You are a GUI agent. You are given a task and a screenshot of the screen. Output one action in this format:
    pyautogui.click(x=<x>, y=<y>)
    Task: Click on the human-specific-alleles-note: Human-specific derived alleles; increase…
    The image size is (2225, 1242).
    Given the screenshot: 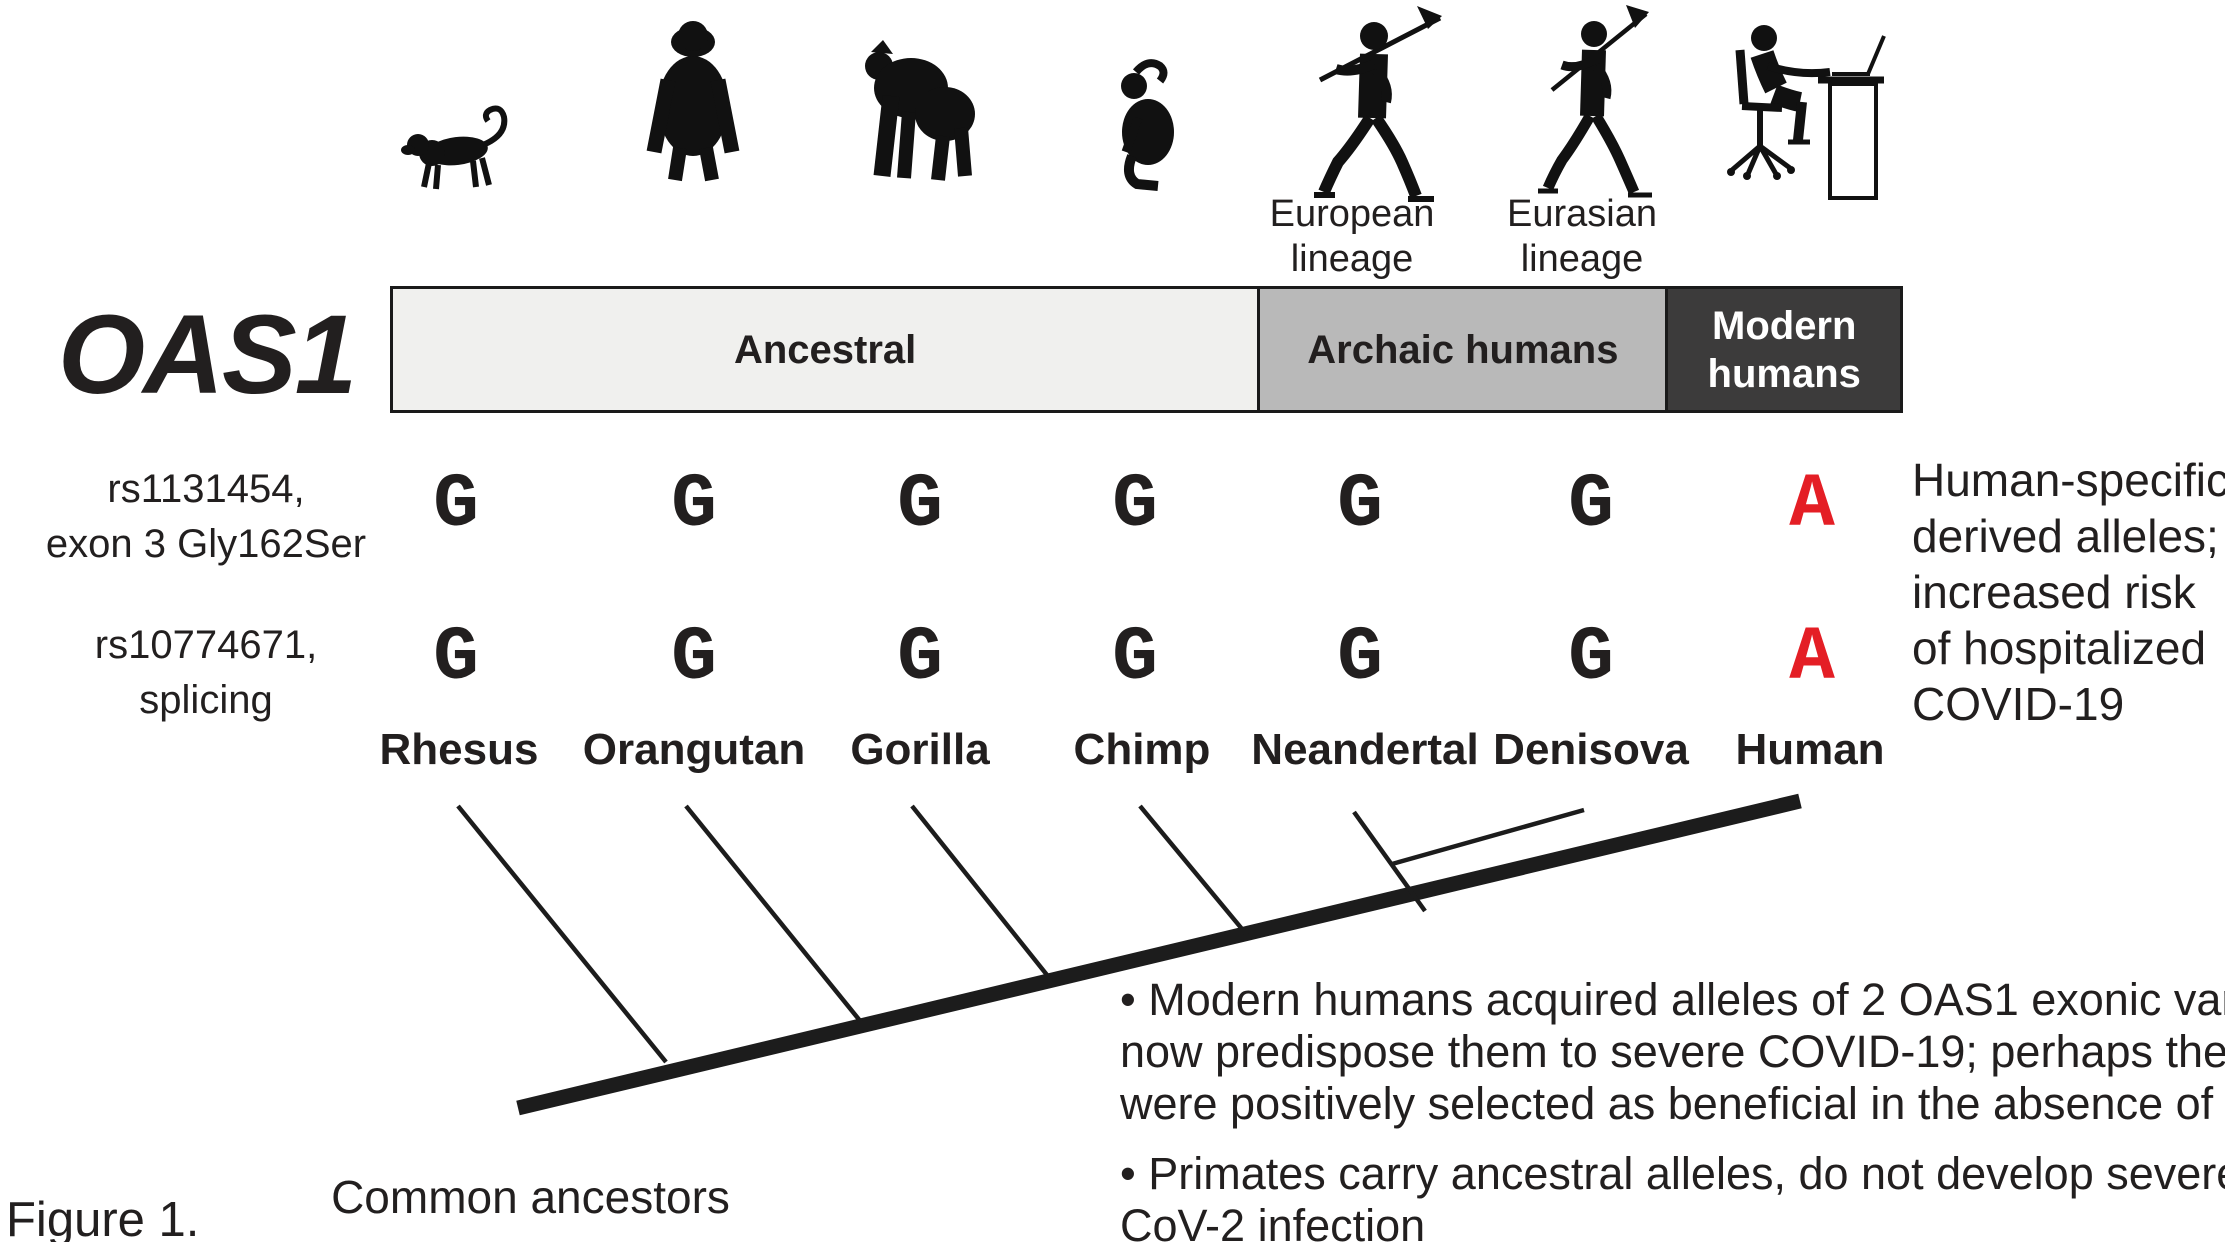 What is the action you would take?
    pyautogui.click(x=2068, y=592)
    